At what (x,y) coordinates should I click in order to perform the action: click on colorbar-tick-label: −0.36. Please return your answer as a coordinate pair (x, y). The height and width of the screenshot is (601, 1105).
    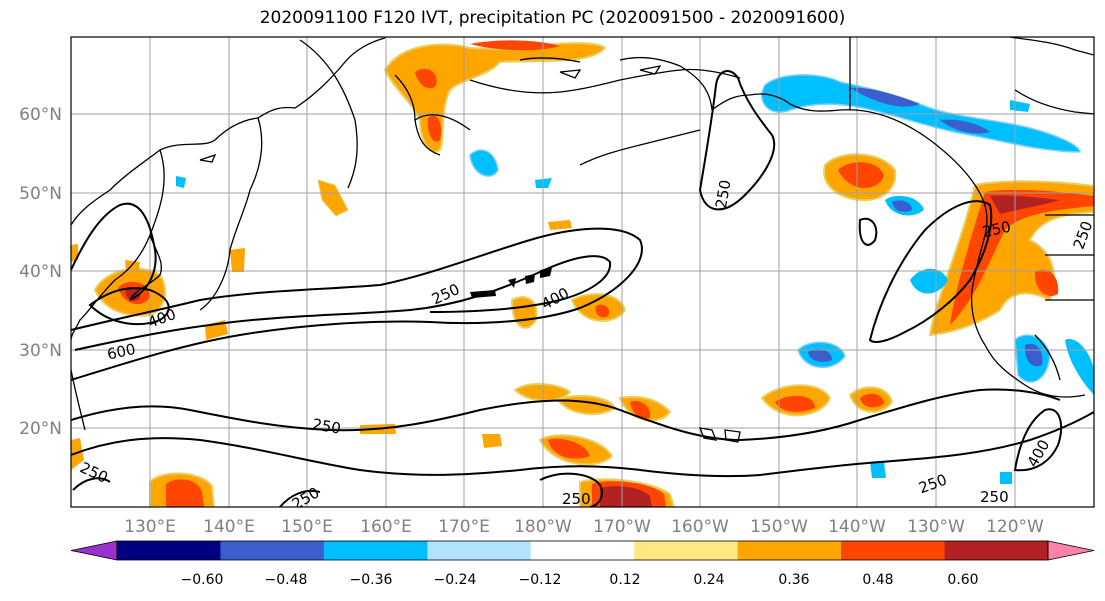
    Looking at the image, I should click on (371, 580).